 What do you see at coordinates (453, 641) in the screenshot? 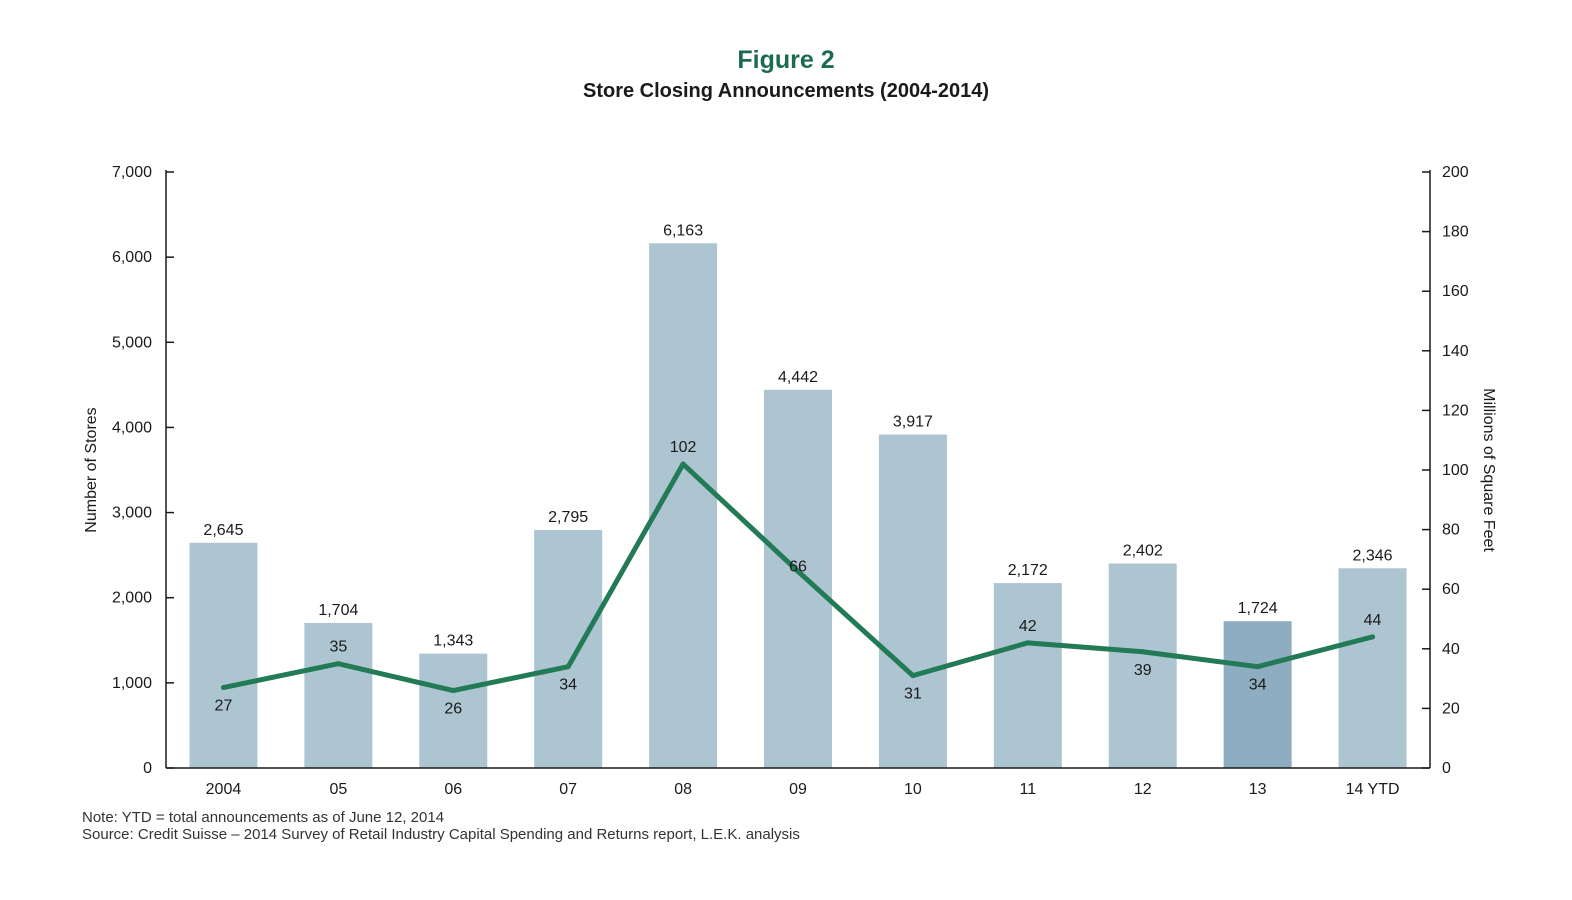
I see `bar-value-label: 1,343` at bounding box center [453, 641].